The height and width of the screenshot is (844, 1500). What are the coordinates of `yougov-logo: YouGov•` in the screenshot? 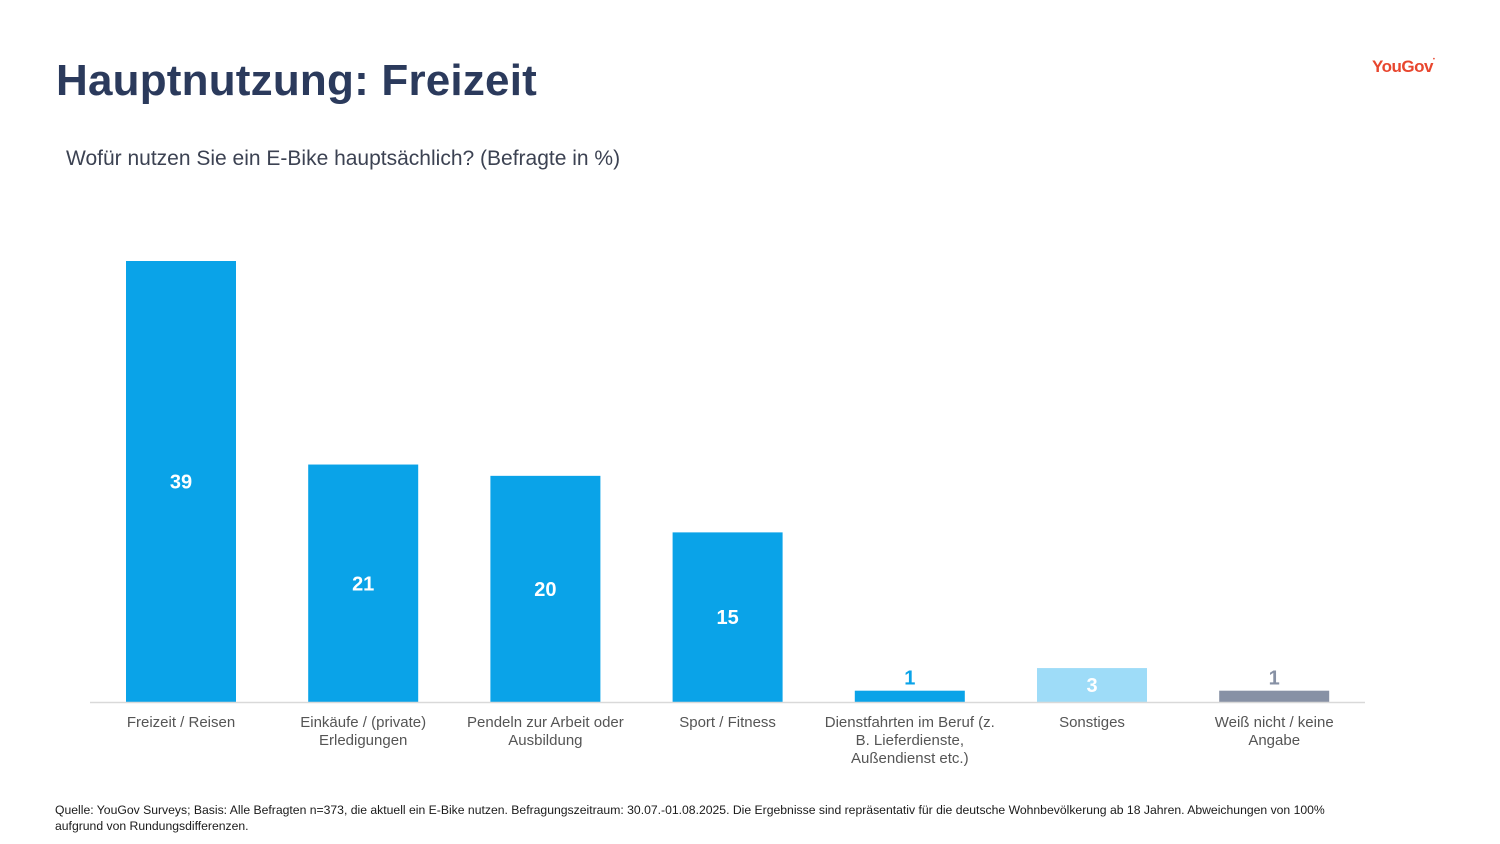 It's located at (1403, 66).